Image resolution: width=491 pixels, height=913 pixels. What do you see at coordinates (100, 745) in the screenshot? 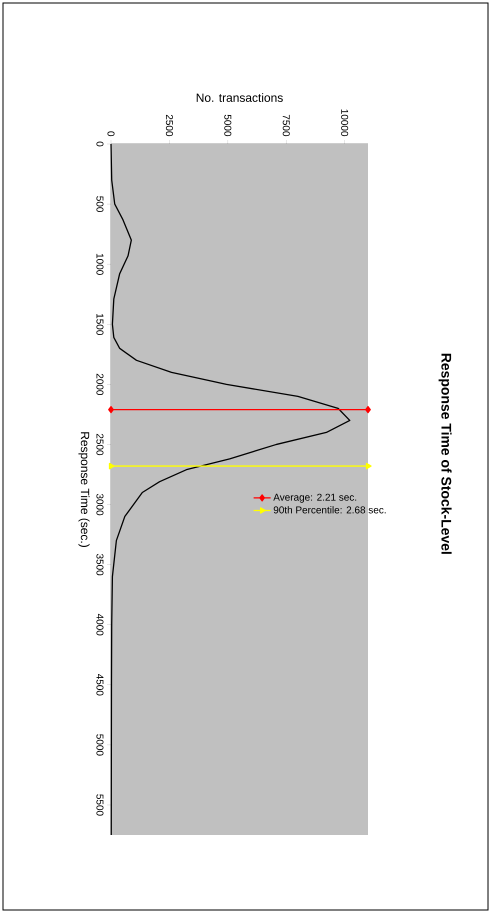
I see `y-tick-label: 5000` at bounding box center [100, 745].